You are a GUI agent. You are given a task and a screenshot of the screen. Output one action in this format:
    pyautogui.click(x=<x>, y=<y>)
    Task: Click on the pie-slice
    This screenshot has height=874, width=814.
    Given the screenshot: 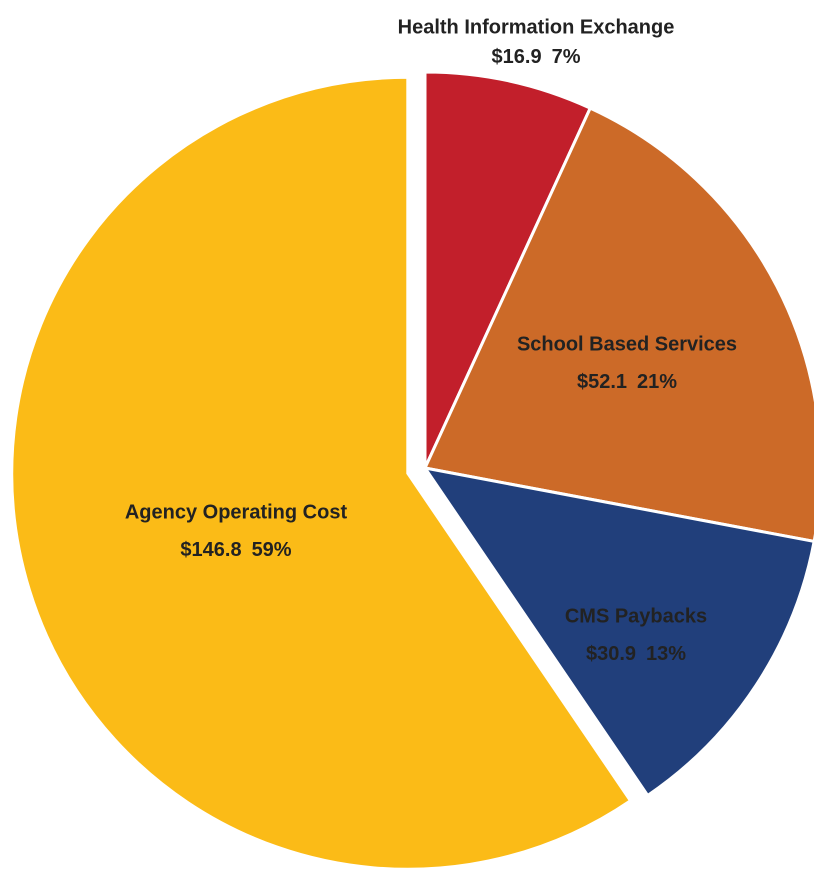 What is the action you would take?
    pyautogui.click(x=508, y=269)
    